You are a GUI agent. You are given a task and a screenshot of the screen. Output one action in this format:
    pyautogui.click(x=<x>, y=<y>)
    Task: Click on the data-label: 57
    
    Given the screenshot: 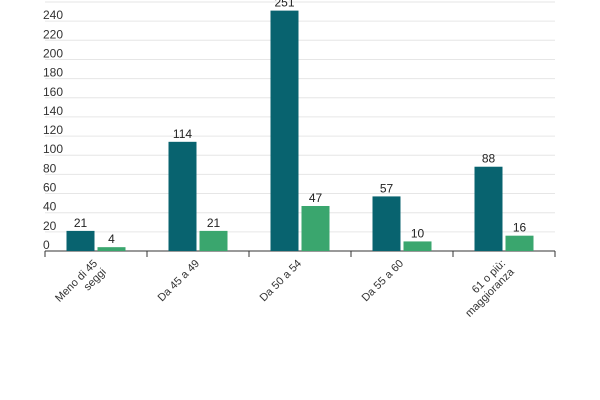 What is the action you would take?
    pyautogui.click(x=387, y=188)
    